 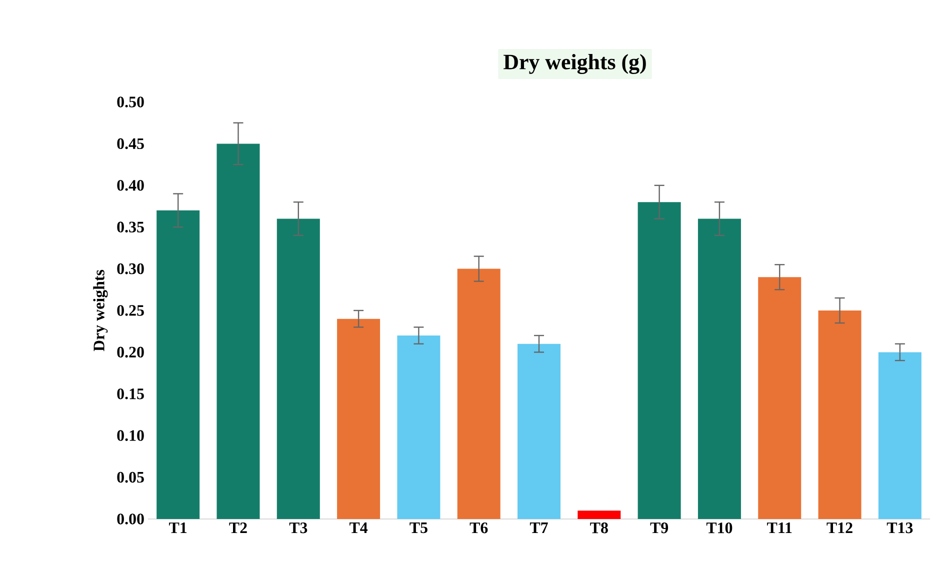 What do you see at coordinates (719, 528) in the screenshot?
I see `x-tick-label: T10` at bounding box center [719, 528].